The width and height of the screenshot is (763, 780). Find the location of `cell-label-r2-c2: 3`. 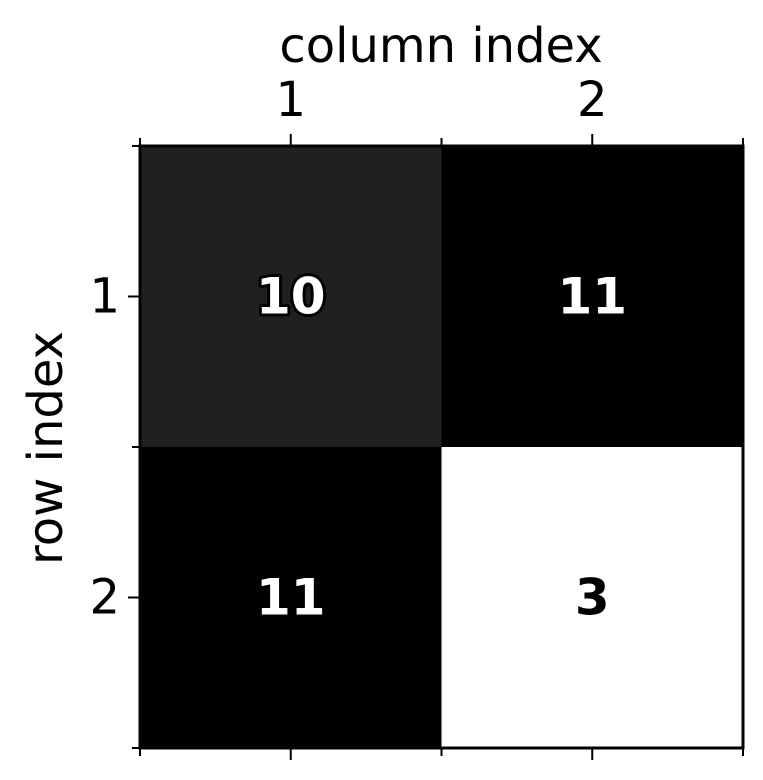

cell-label-r2-c2: 3 is located at coordinates (592, 598).